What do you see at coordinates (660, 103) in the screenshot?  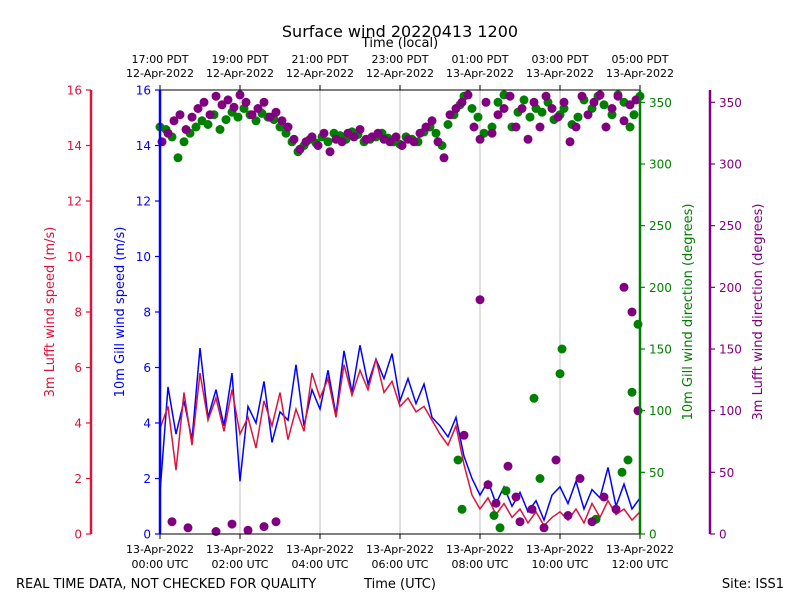 I see `gill_dir-tick-label-7: 350` at bounding box center [660, 103].